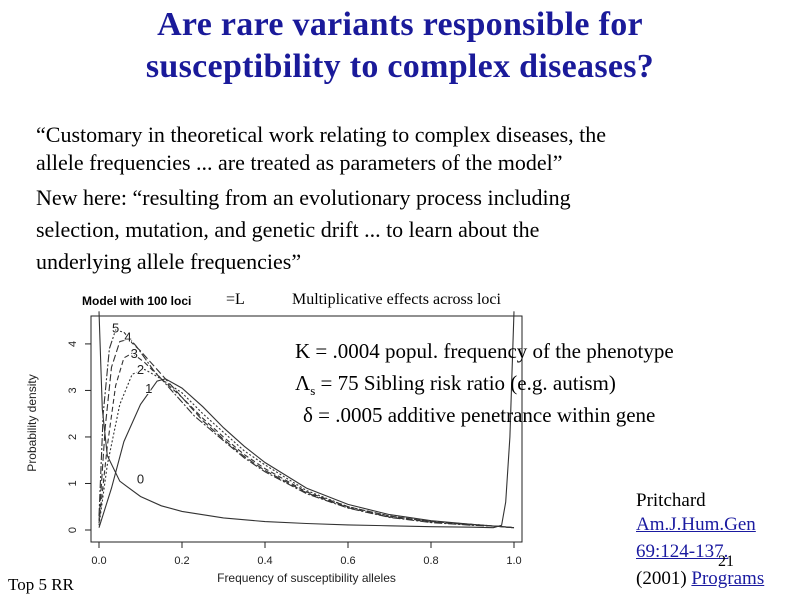 The height and width of the screenshot is (600, 800). I want to click on lambda-symbol: Λ, so click(303, 383).